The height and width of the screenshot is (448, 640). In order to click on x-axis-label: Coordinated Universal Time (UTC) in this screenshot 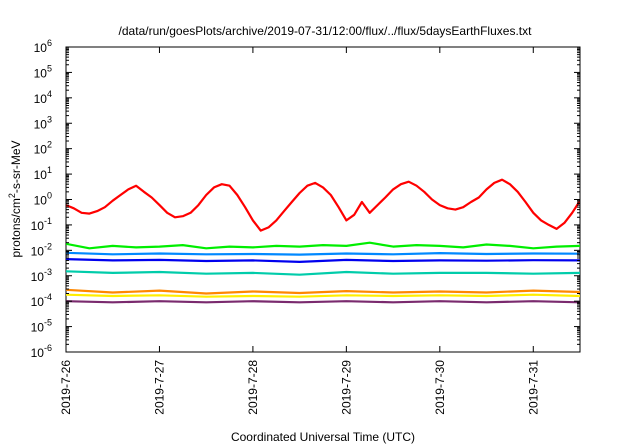, I will do `click(323, 437)`.